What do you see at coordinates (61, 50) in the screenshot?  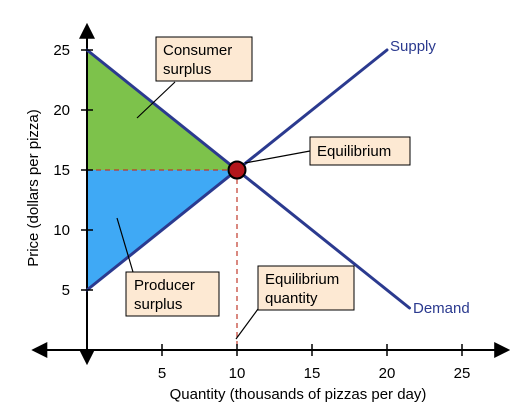 I see `y-tick-label: 25` at bounding box center [61, 50].